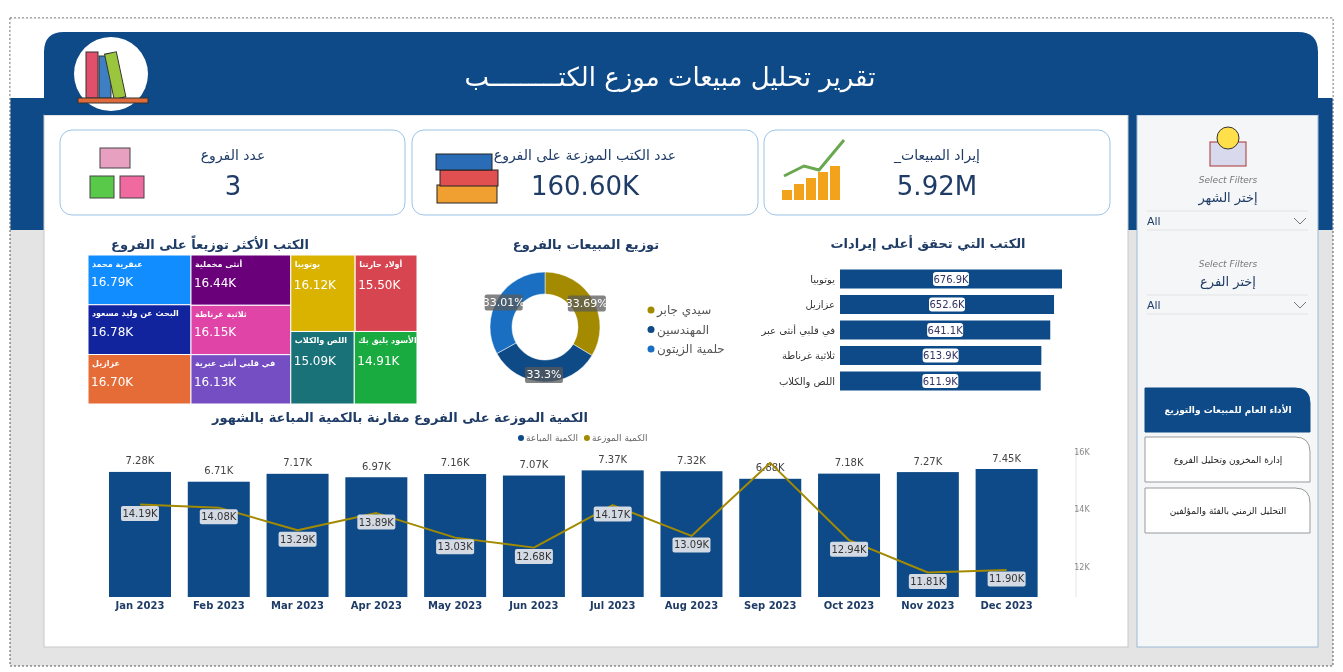  I want to click on data-label: 14.91K, so click(379, 361).